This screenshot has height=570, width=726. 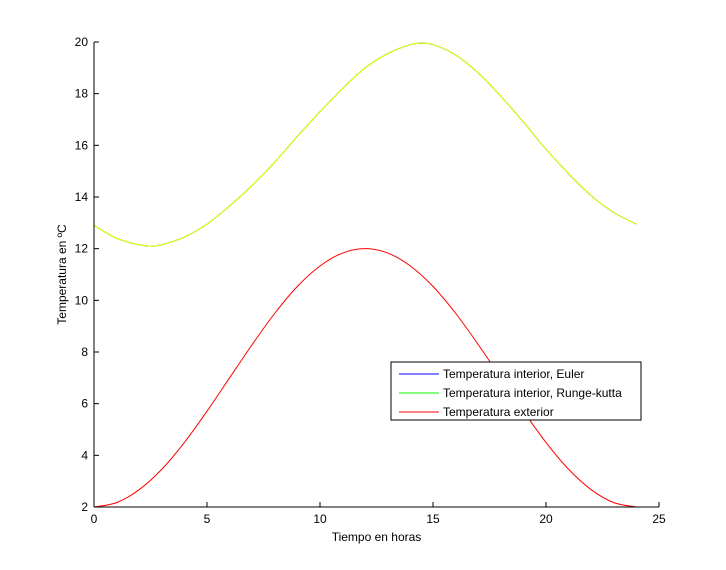 I want to click on y-tick-label: 2, so click(x=84, y=507).